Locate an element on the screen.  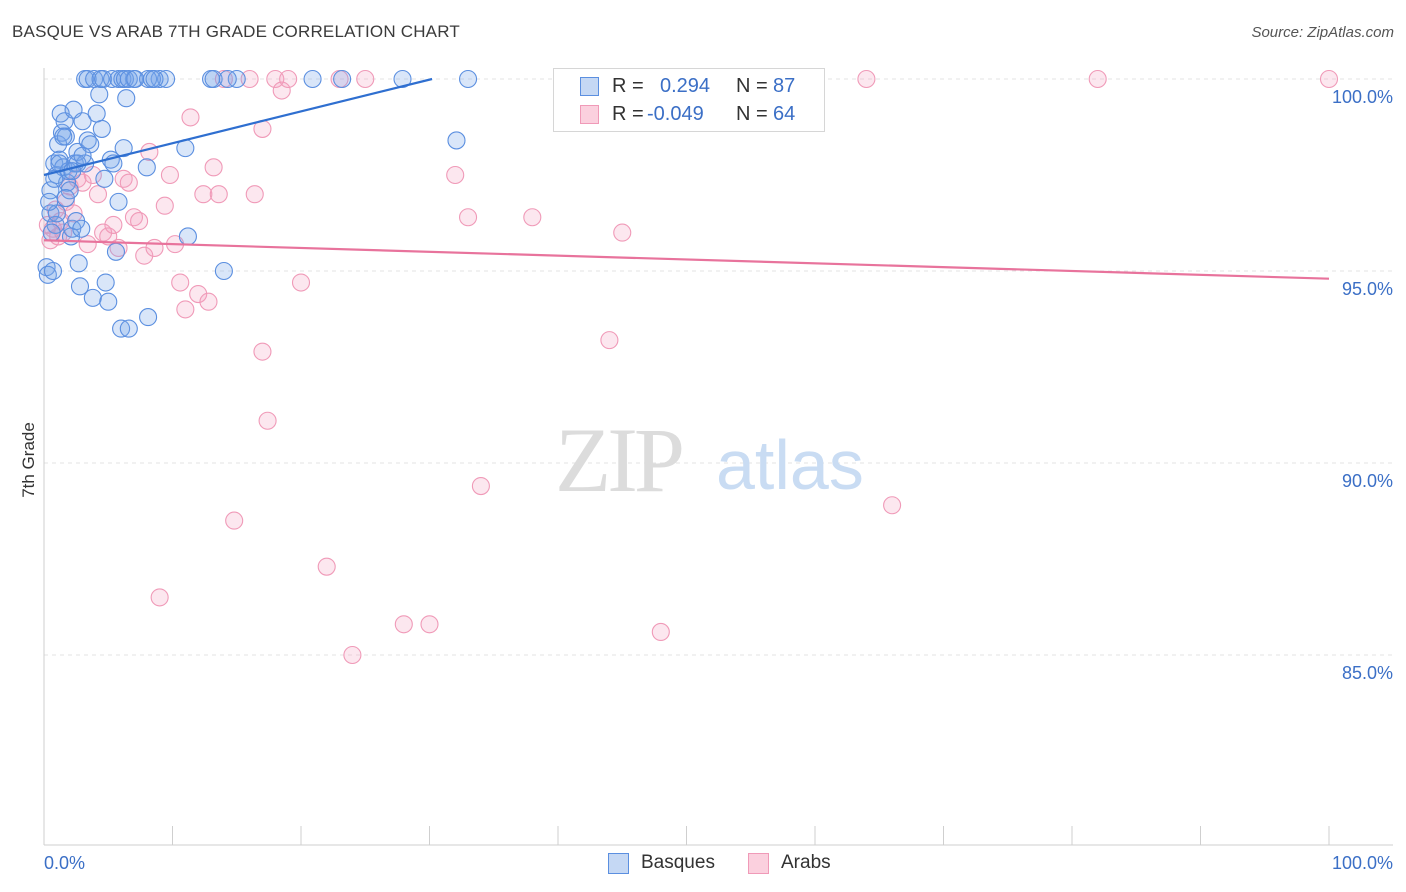
y-tick-label-3: 85.0% is located at coordinates (1367, 673).